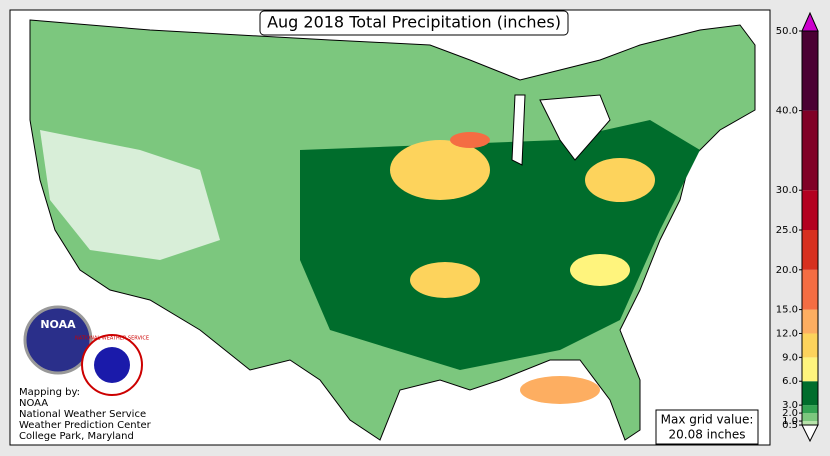 The height and width of the screenshot is (456, 830). Describe the element at coordinates (787, 190) in the screenshot. I see `colorbar-tick-label: 30.0` at that location.